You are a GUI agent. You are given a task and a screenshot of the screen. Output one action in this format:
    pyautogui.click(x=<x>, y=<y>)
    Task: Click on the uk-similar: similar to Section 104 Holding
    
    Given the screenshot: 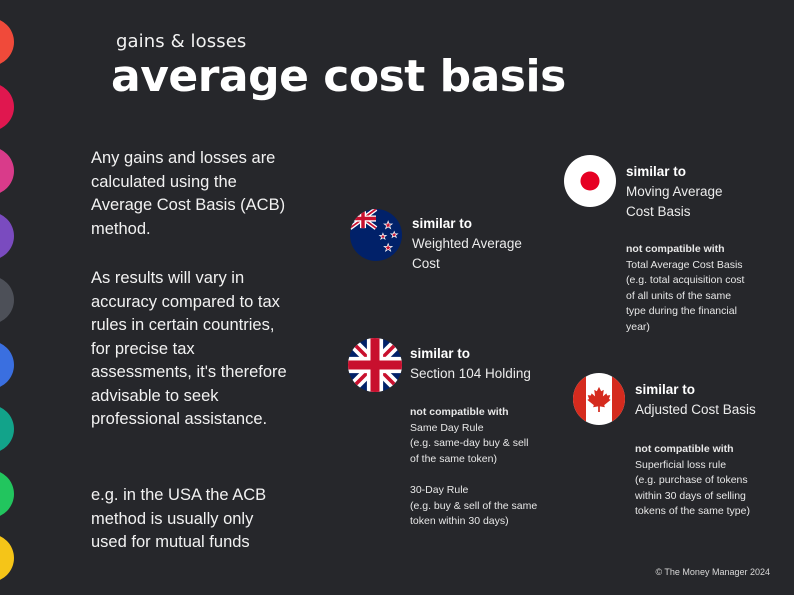 What is the action you would take?
    pyautogui.click(x=470, y=364)
    